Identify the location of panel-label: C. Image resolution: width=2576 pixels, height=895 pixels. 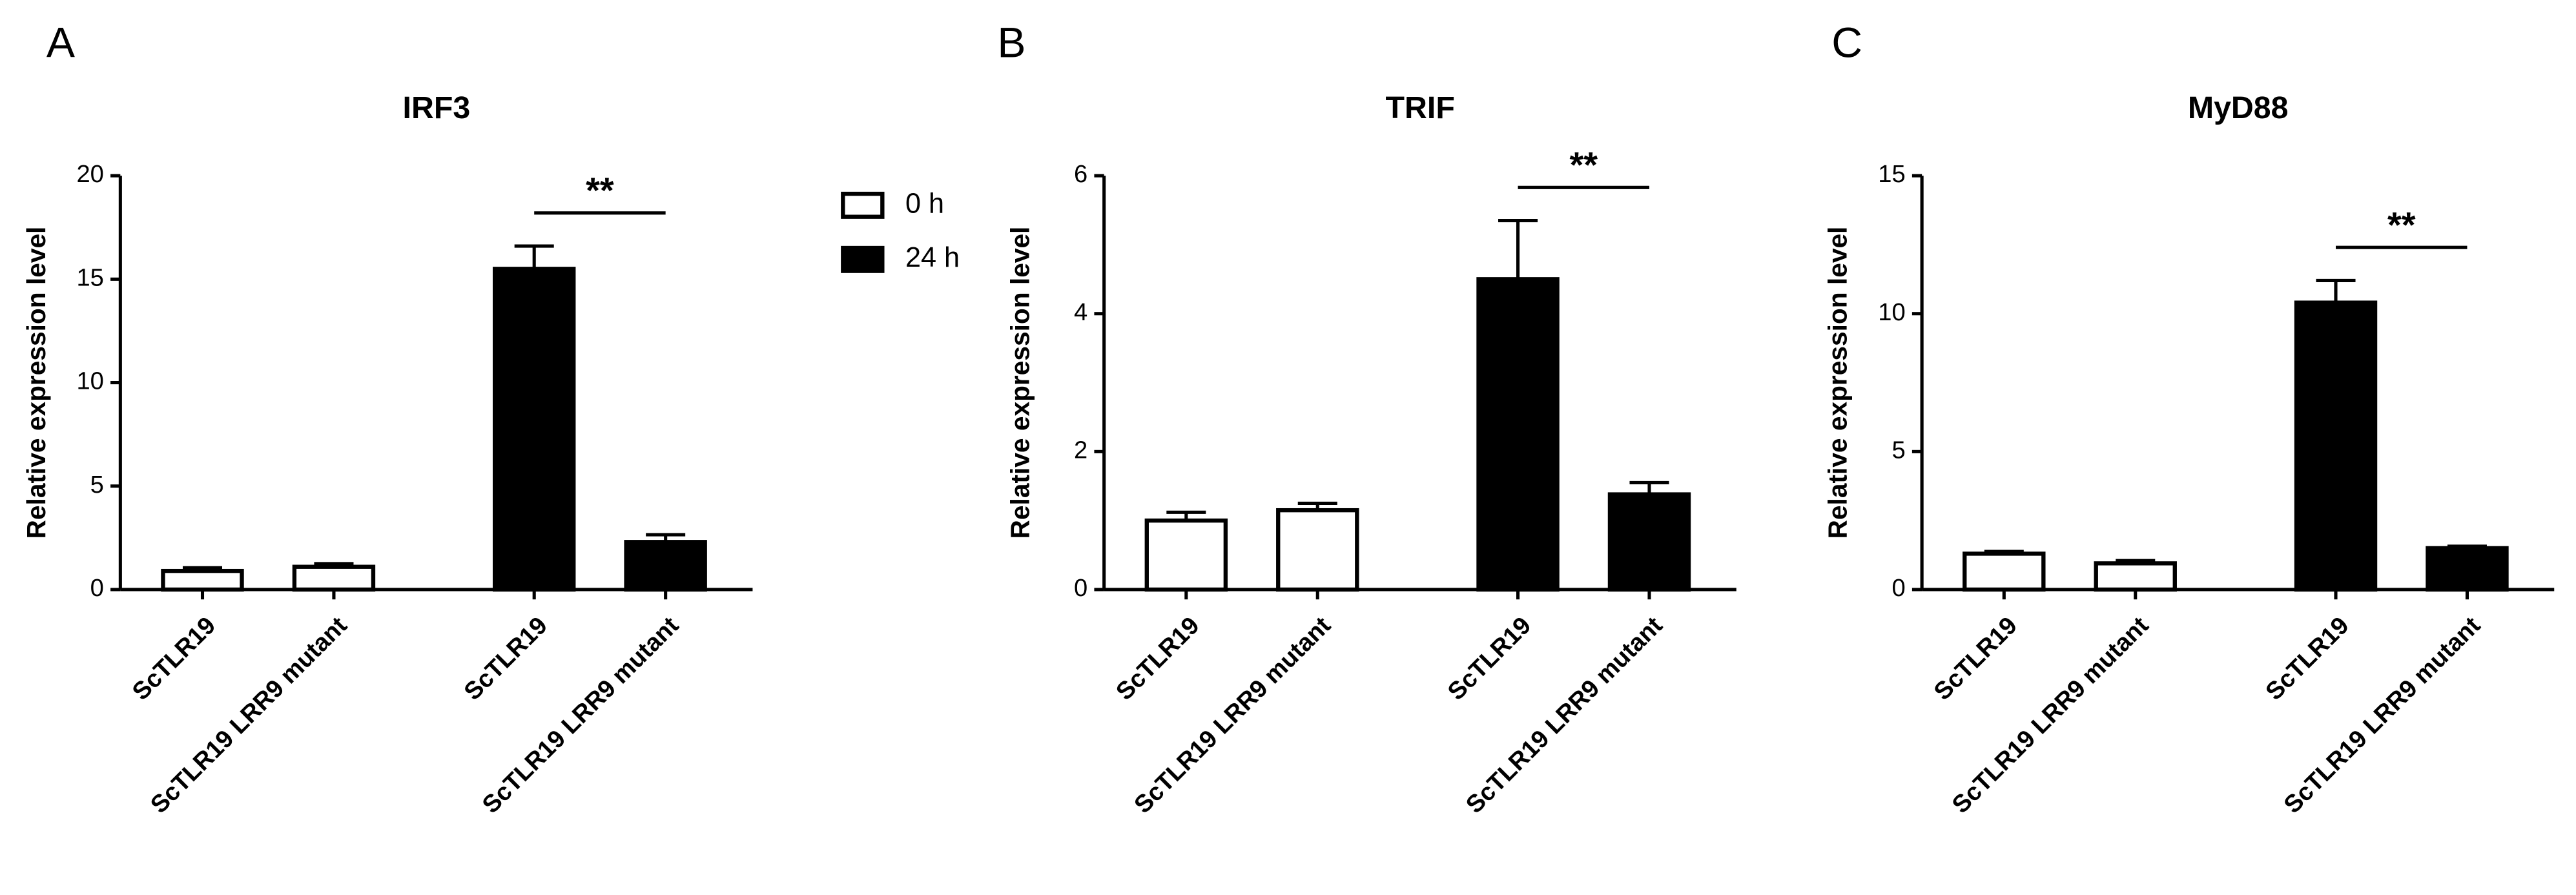
(1846, 43).